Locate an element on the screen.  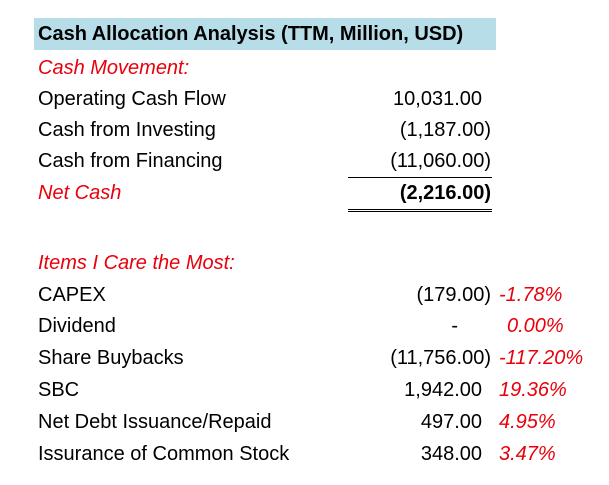
total-double-rule is located at coordinates (420, 210).